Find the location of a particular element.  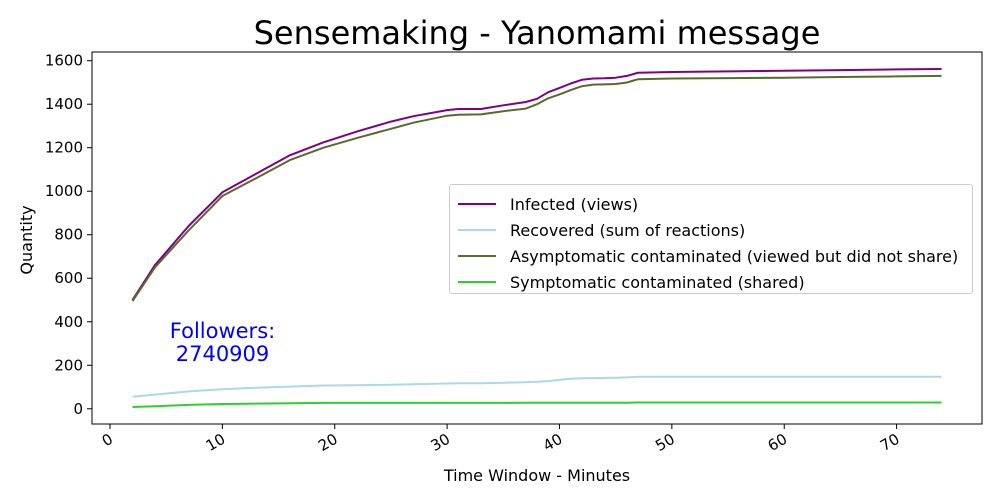

legend-item: Recovered (sum of reactions) is located at coordinates (711, 230).